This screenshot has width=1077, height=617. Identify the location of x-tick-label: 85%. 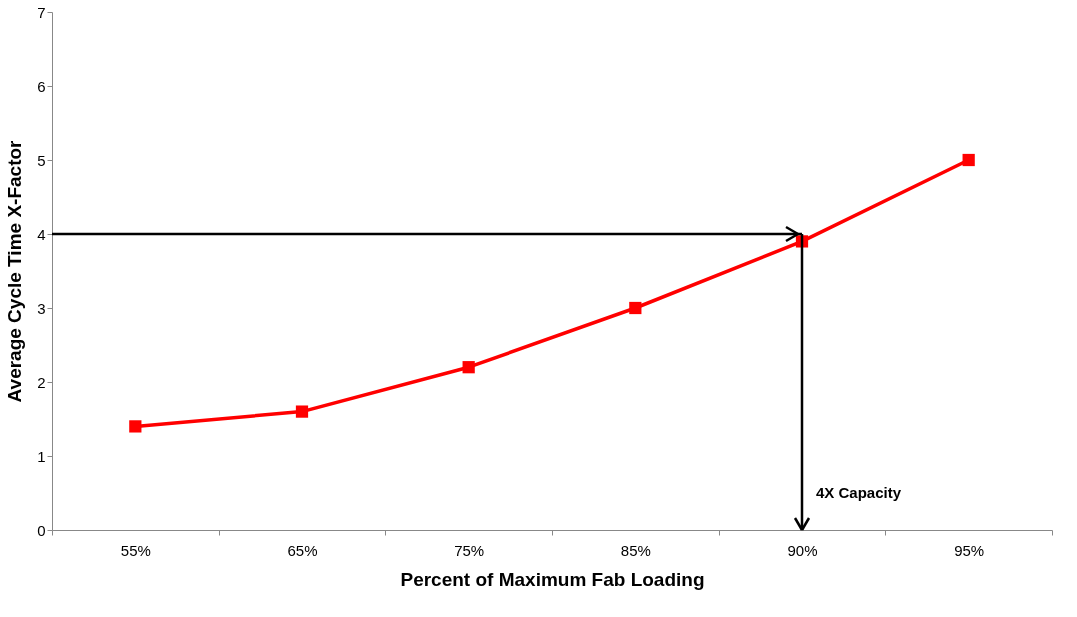
(635, 550).